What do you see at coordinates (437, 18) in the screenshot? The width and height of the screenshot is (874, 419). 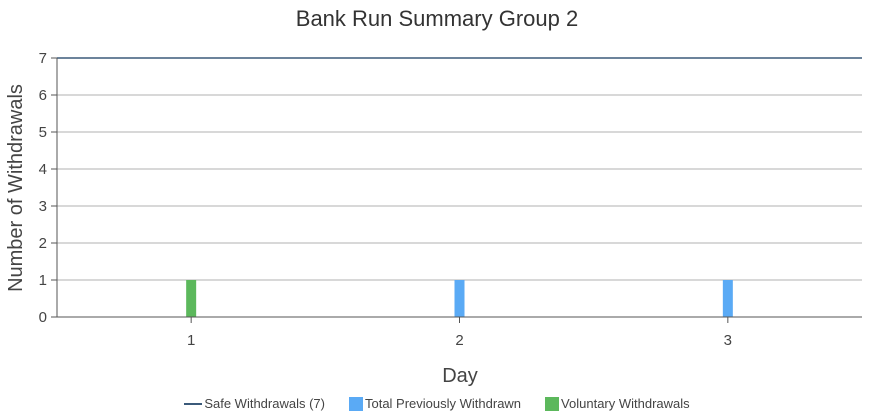 I see `chart-title: Bank Run Summary Group 2` at bounding box center [437, 18].